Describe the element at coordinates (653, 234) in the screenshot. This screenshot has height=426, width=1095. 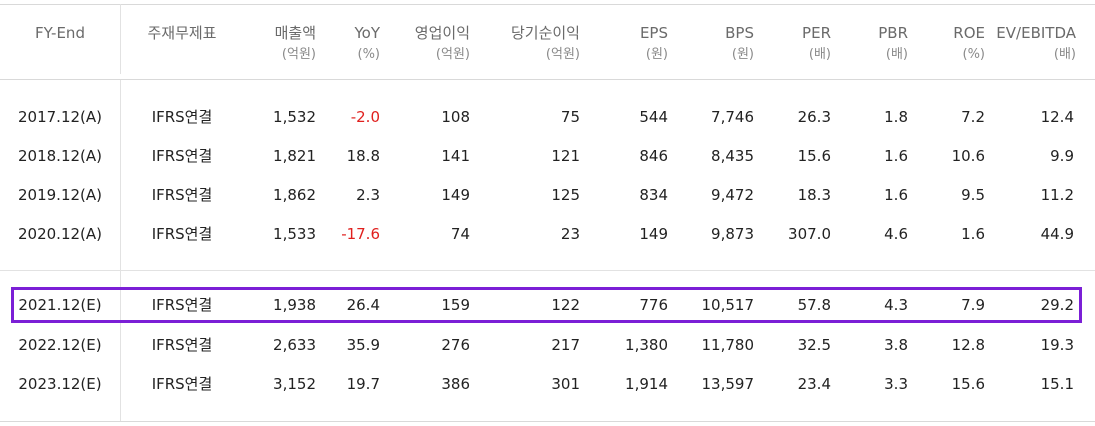
I see `eps-cell: 149` at that location.